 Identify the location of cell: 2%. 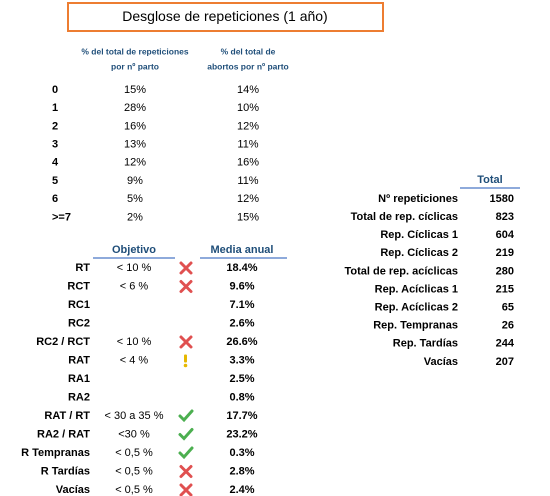
(135, 217).